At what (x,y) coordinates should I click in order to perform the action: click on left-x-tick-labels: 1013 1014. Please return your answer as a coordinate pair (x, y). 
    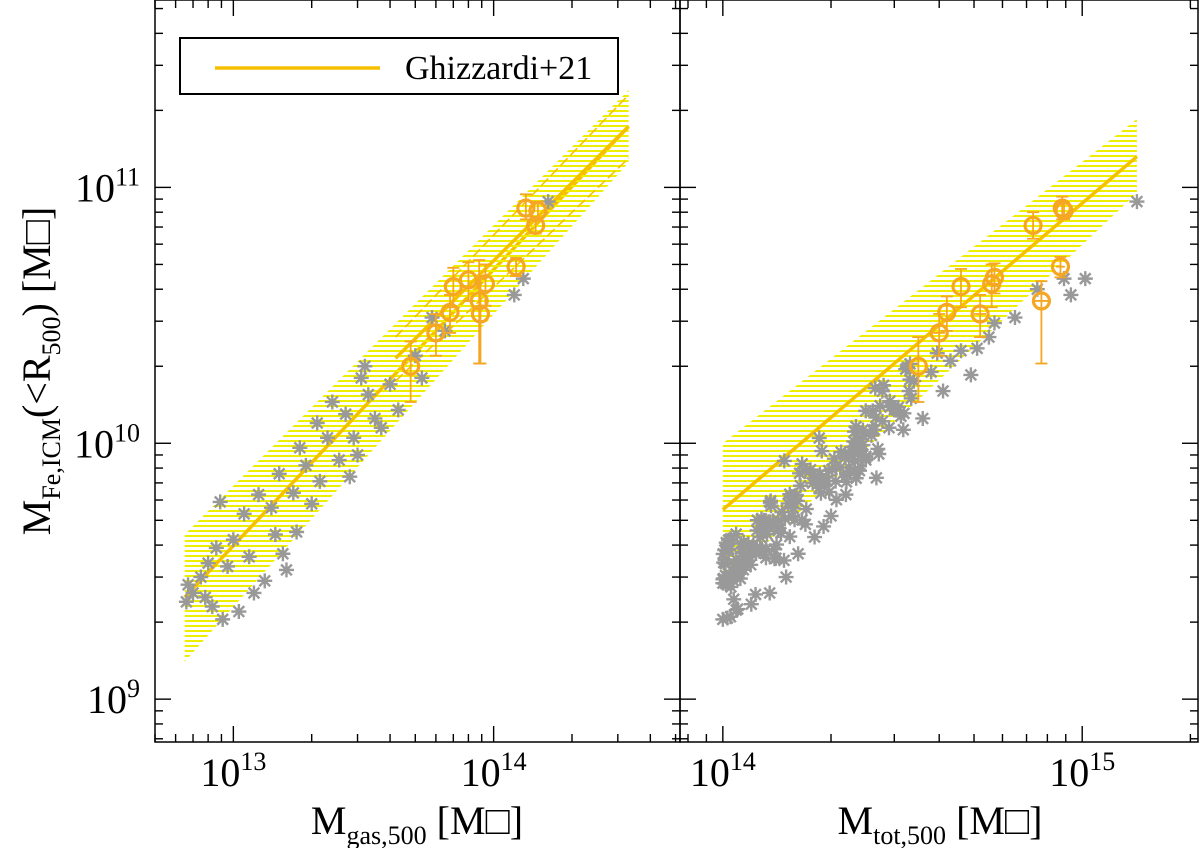
    Looking at the image, I should click on (363, 771).